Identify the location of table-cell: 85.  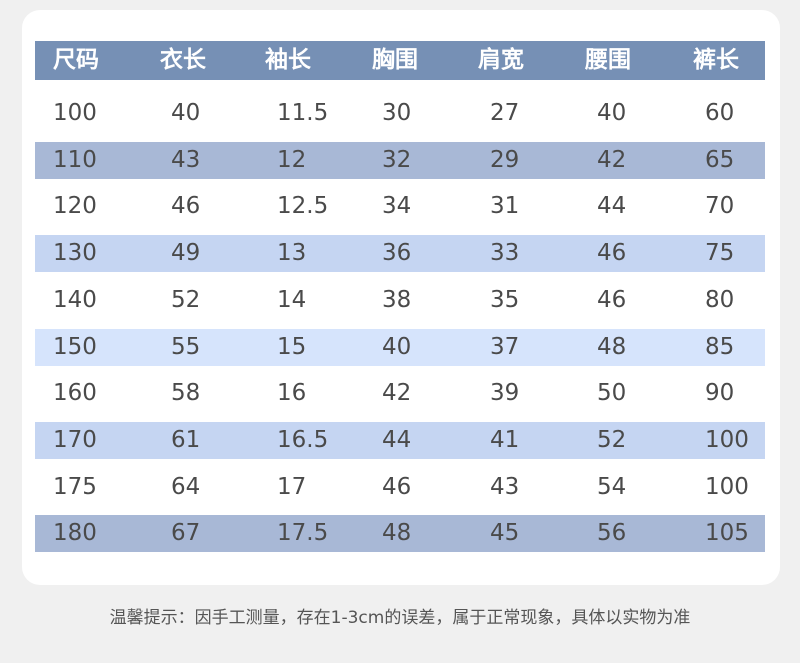
(720, 346).